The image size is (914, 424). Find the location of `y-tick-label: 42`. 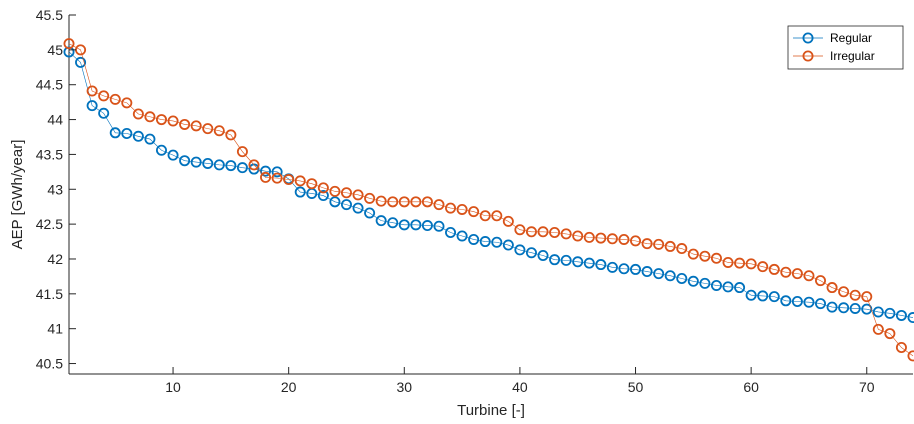

y-tick-label: 42 is located at coordinates (55, 259).